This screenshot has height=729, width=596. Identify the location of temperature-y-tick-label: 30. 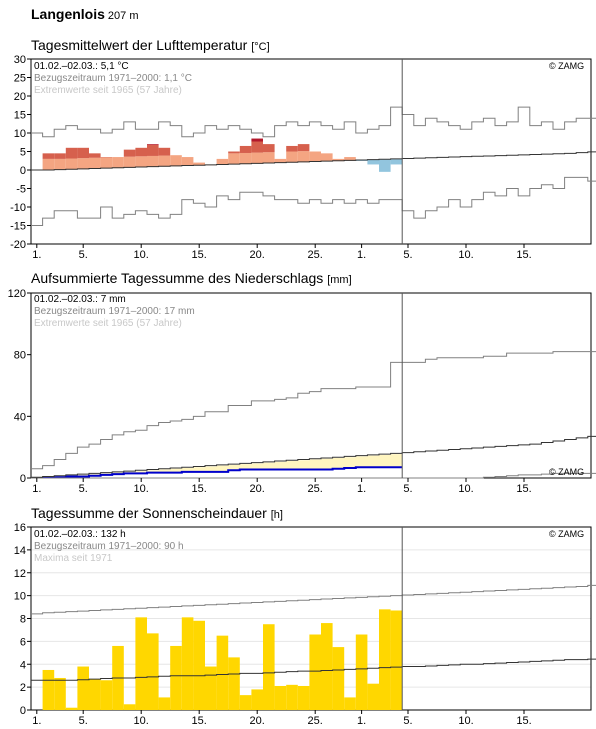
(20, 60).